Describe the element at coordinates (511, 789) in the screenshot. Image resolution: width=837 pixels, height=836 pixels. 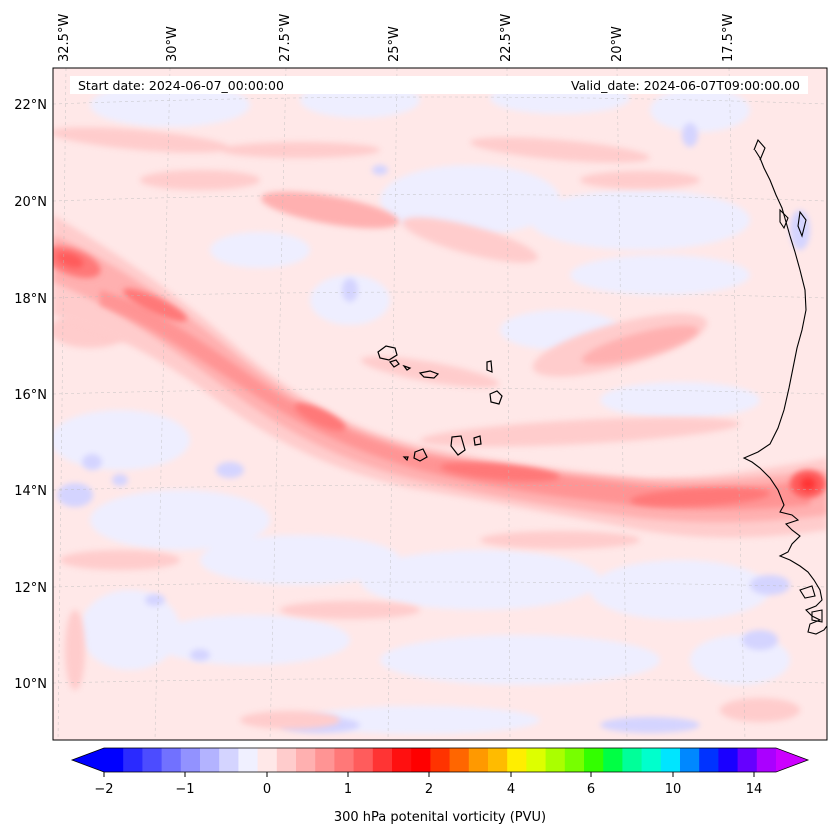
I see `colorbar-tick-label: 4` at that location.